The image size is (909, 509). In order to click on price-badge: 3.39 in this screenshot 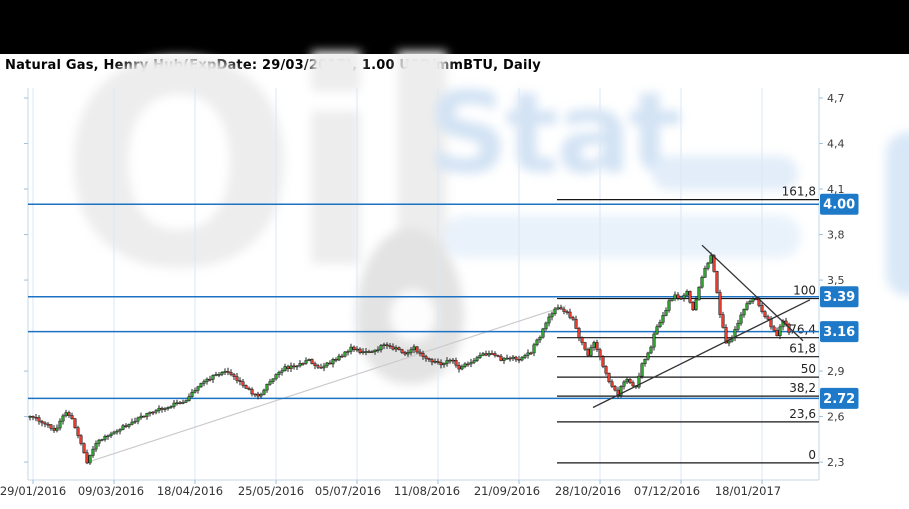, I will do `click(839, 297)`.